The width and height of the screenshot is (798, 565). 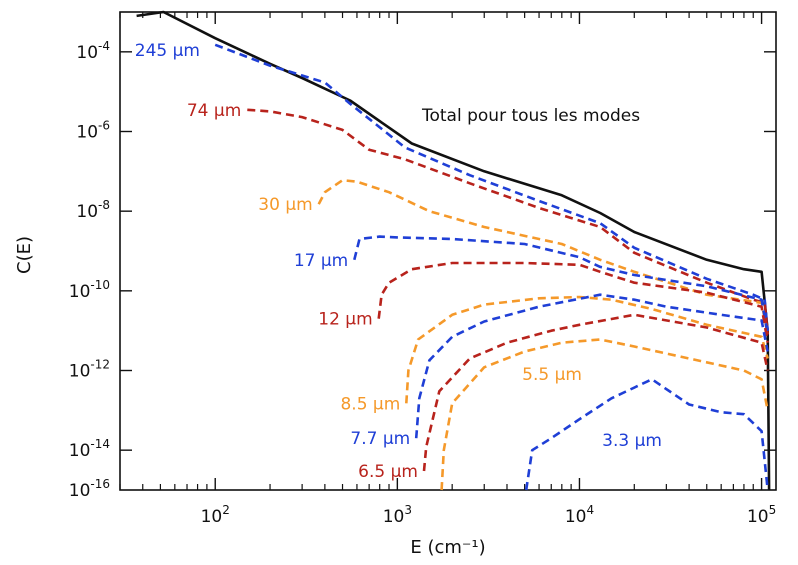 What do you see at coordinates (447, 547) in the screenshot?
I see `x-axis-label: E (cm⁻¹)` at bounding box center [447, 547].